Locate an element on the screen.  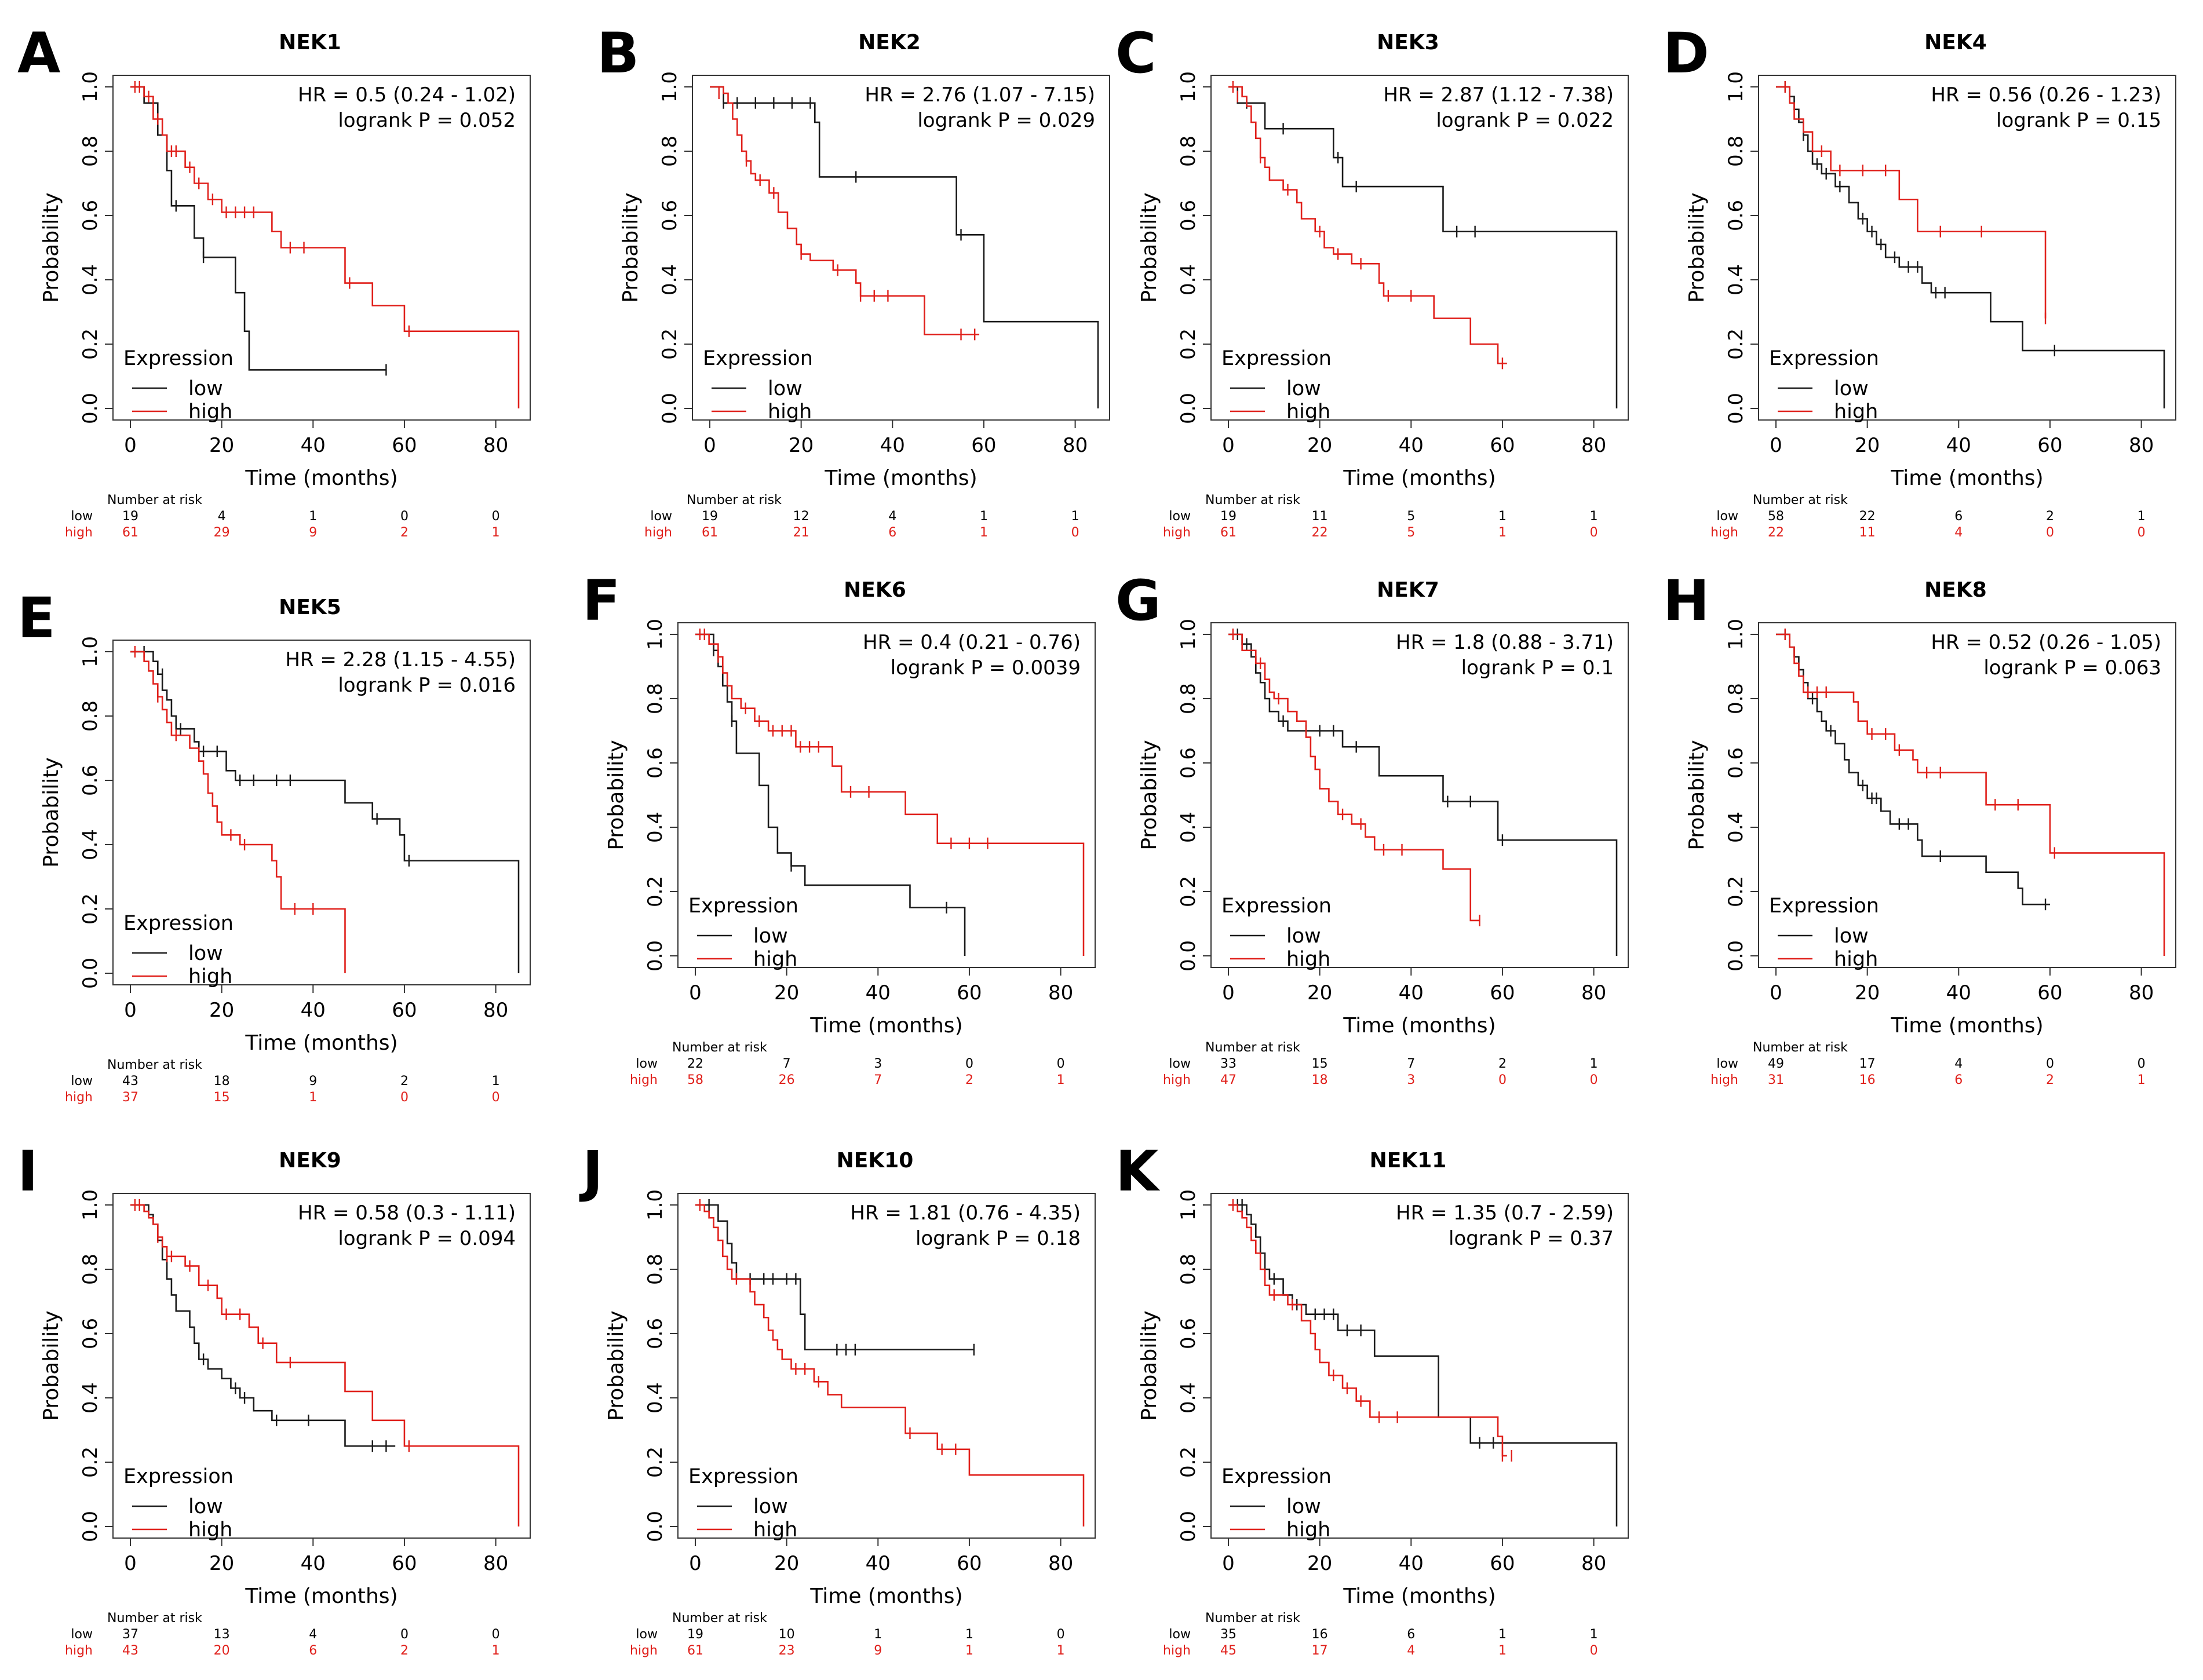
risk-count-low: 10 is located at coordinates (787, 1635).